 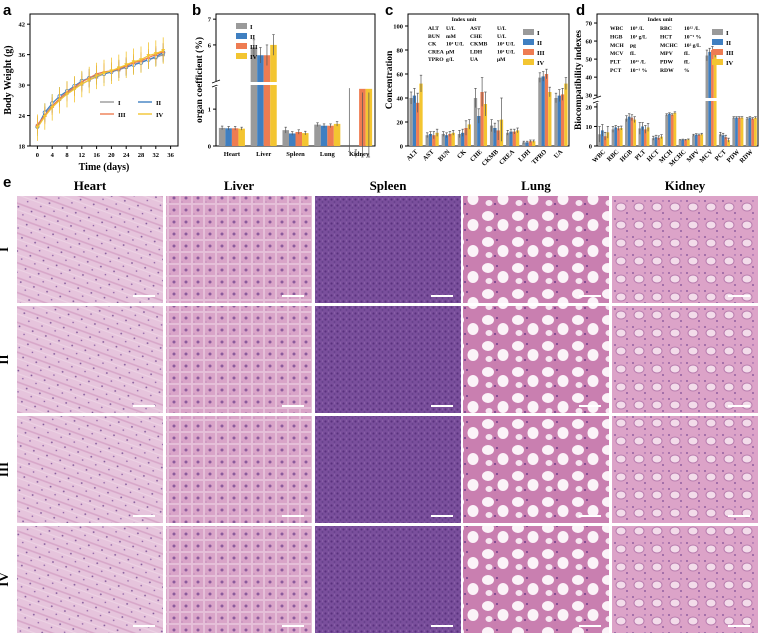 I want to click on y-tick-label-c: 80, so click(x=400, y=51).